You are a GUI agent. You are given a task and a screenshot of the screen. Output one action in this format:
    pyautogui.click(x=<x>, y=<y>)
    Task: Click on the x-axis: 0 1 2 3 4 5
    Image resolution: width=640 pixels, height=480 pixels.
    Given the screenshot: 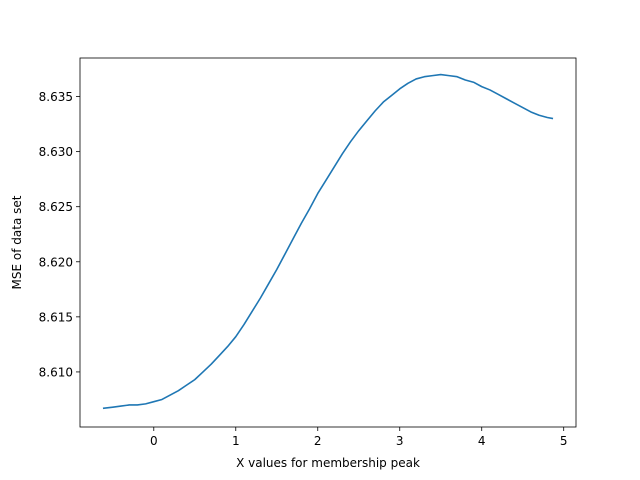 What is the action you would take?
    pyautogui.click(x=359, y=437)
    